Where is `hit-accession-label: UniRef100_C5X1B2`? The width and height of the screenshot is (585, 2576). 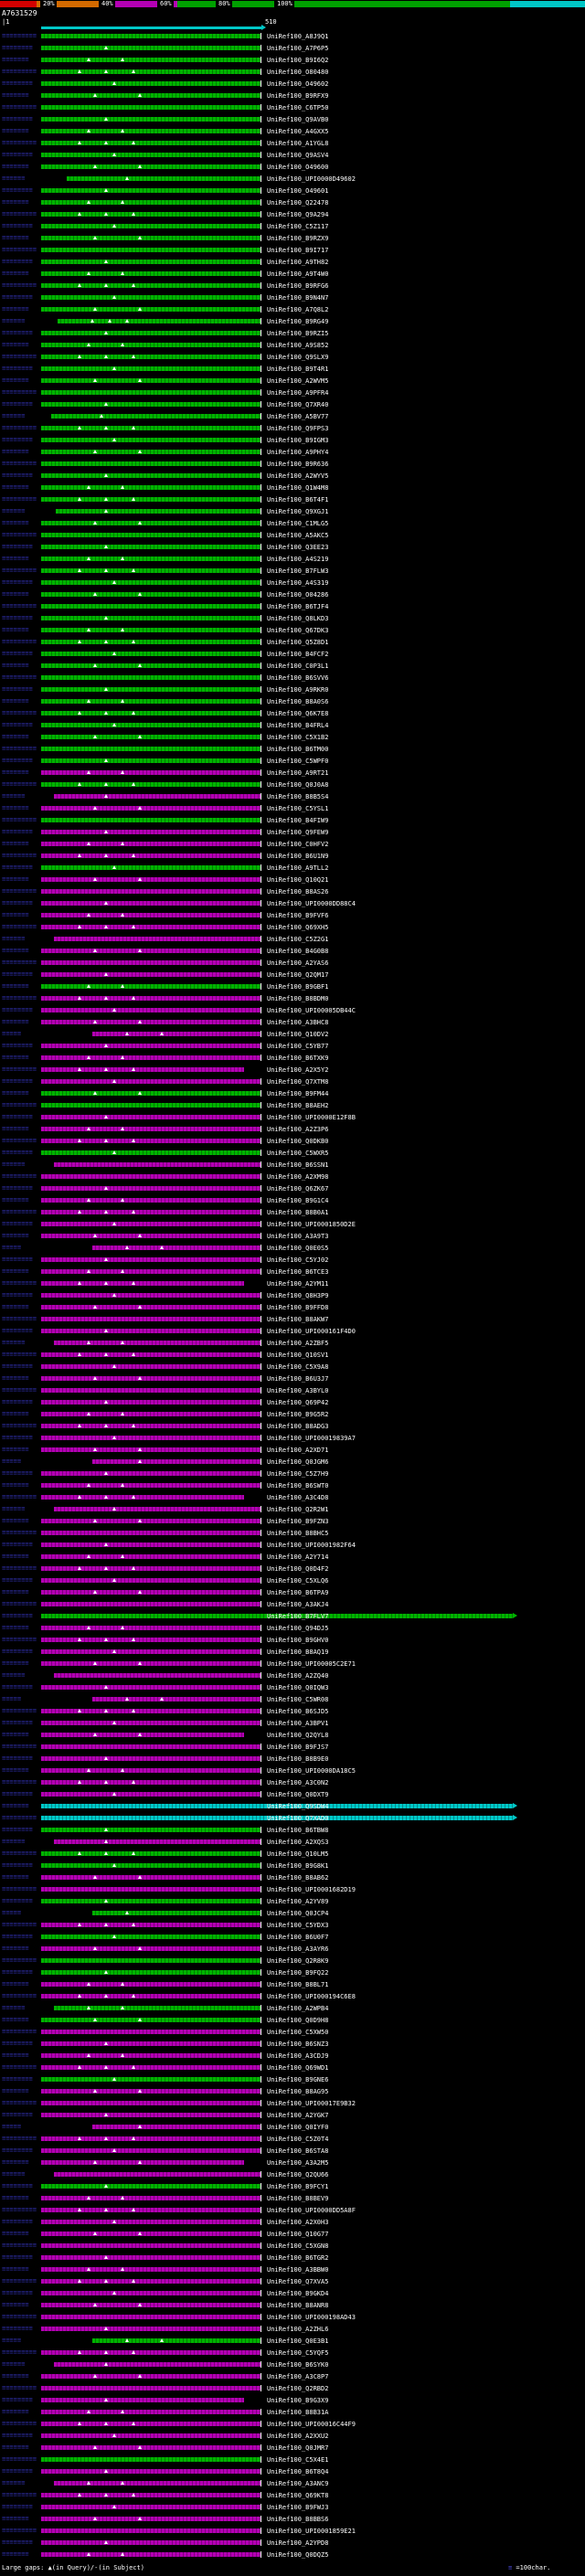 hit-accession-label: UniRef100_C5X1B2 is located at coordinates (298, 737).